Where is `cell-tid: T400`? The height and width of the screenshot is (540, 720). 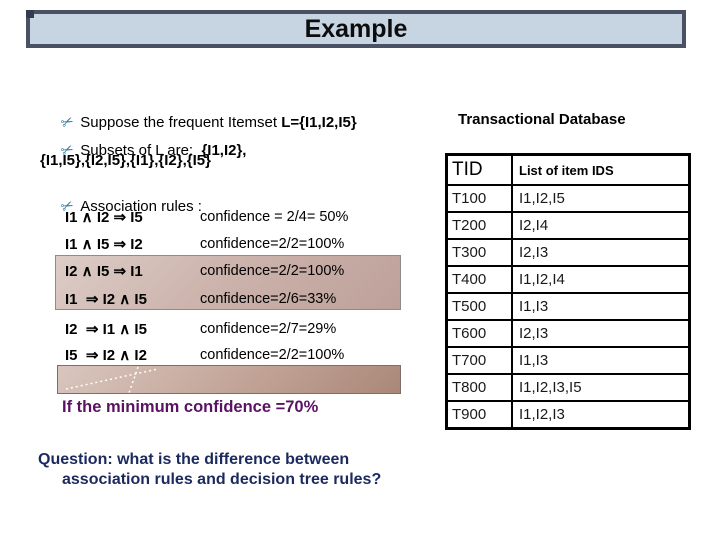 cell-tid: T400 is located at coordinates (479, 279).